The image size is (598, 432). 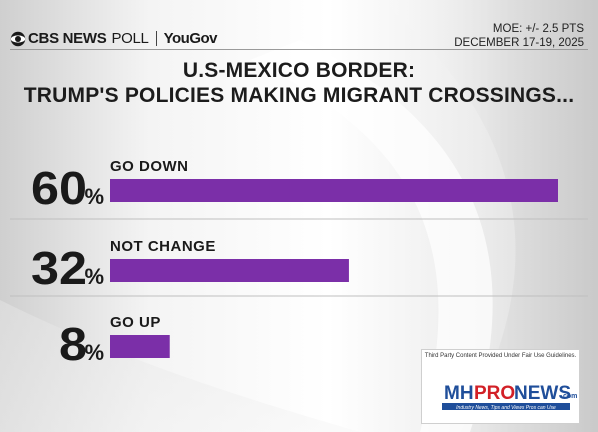 What do you see at coordinates (156, 38) in the screenshot?
I see `logo-separator` at bounding box center [156, 38].